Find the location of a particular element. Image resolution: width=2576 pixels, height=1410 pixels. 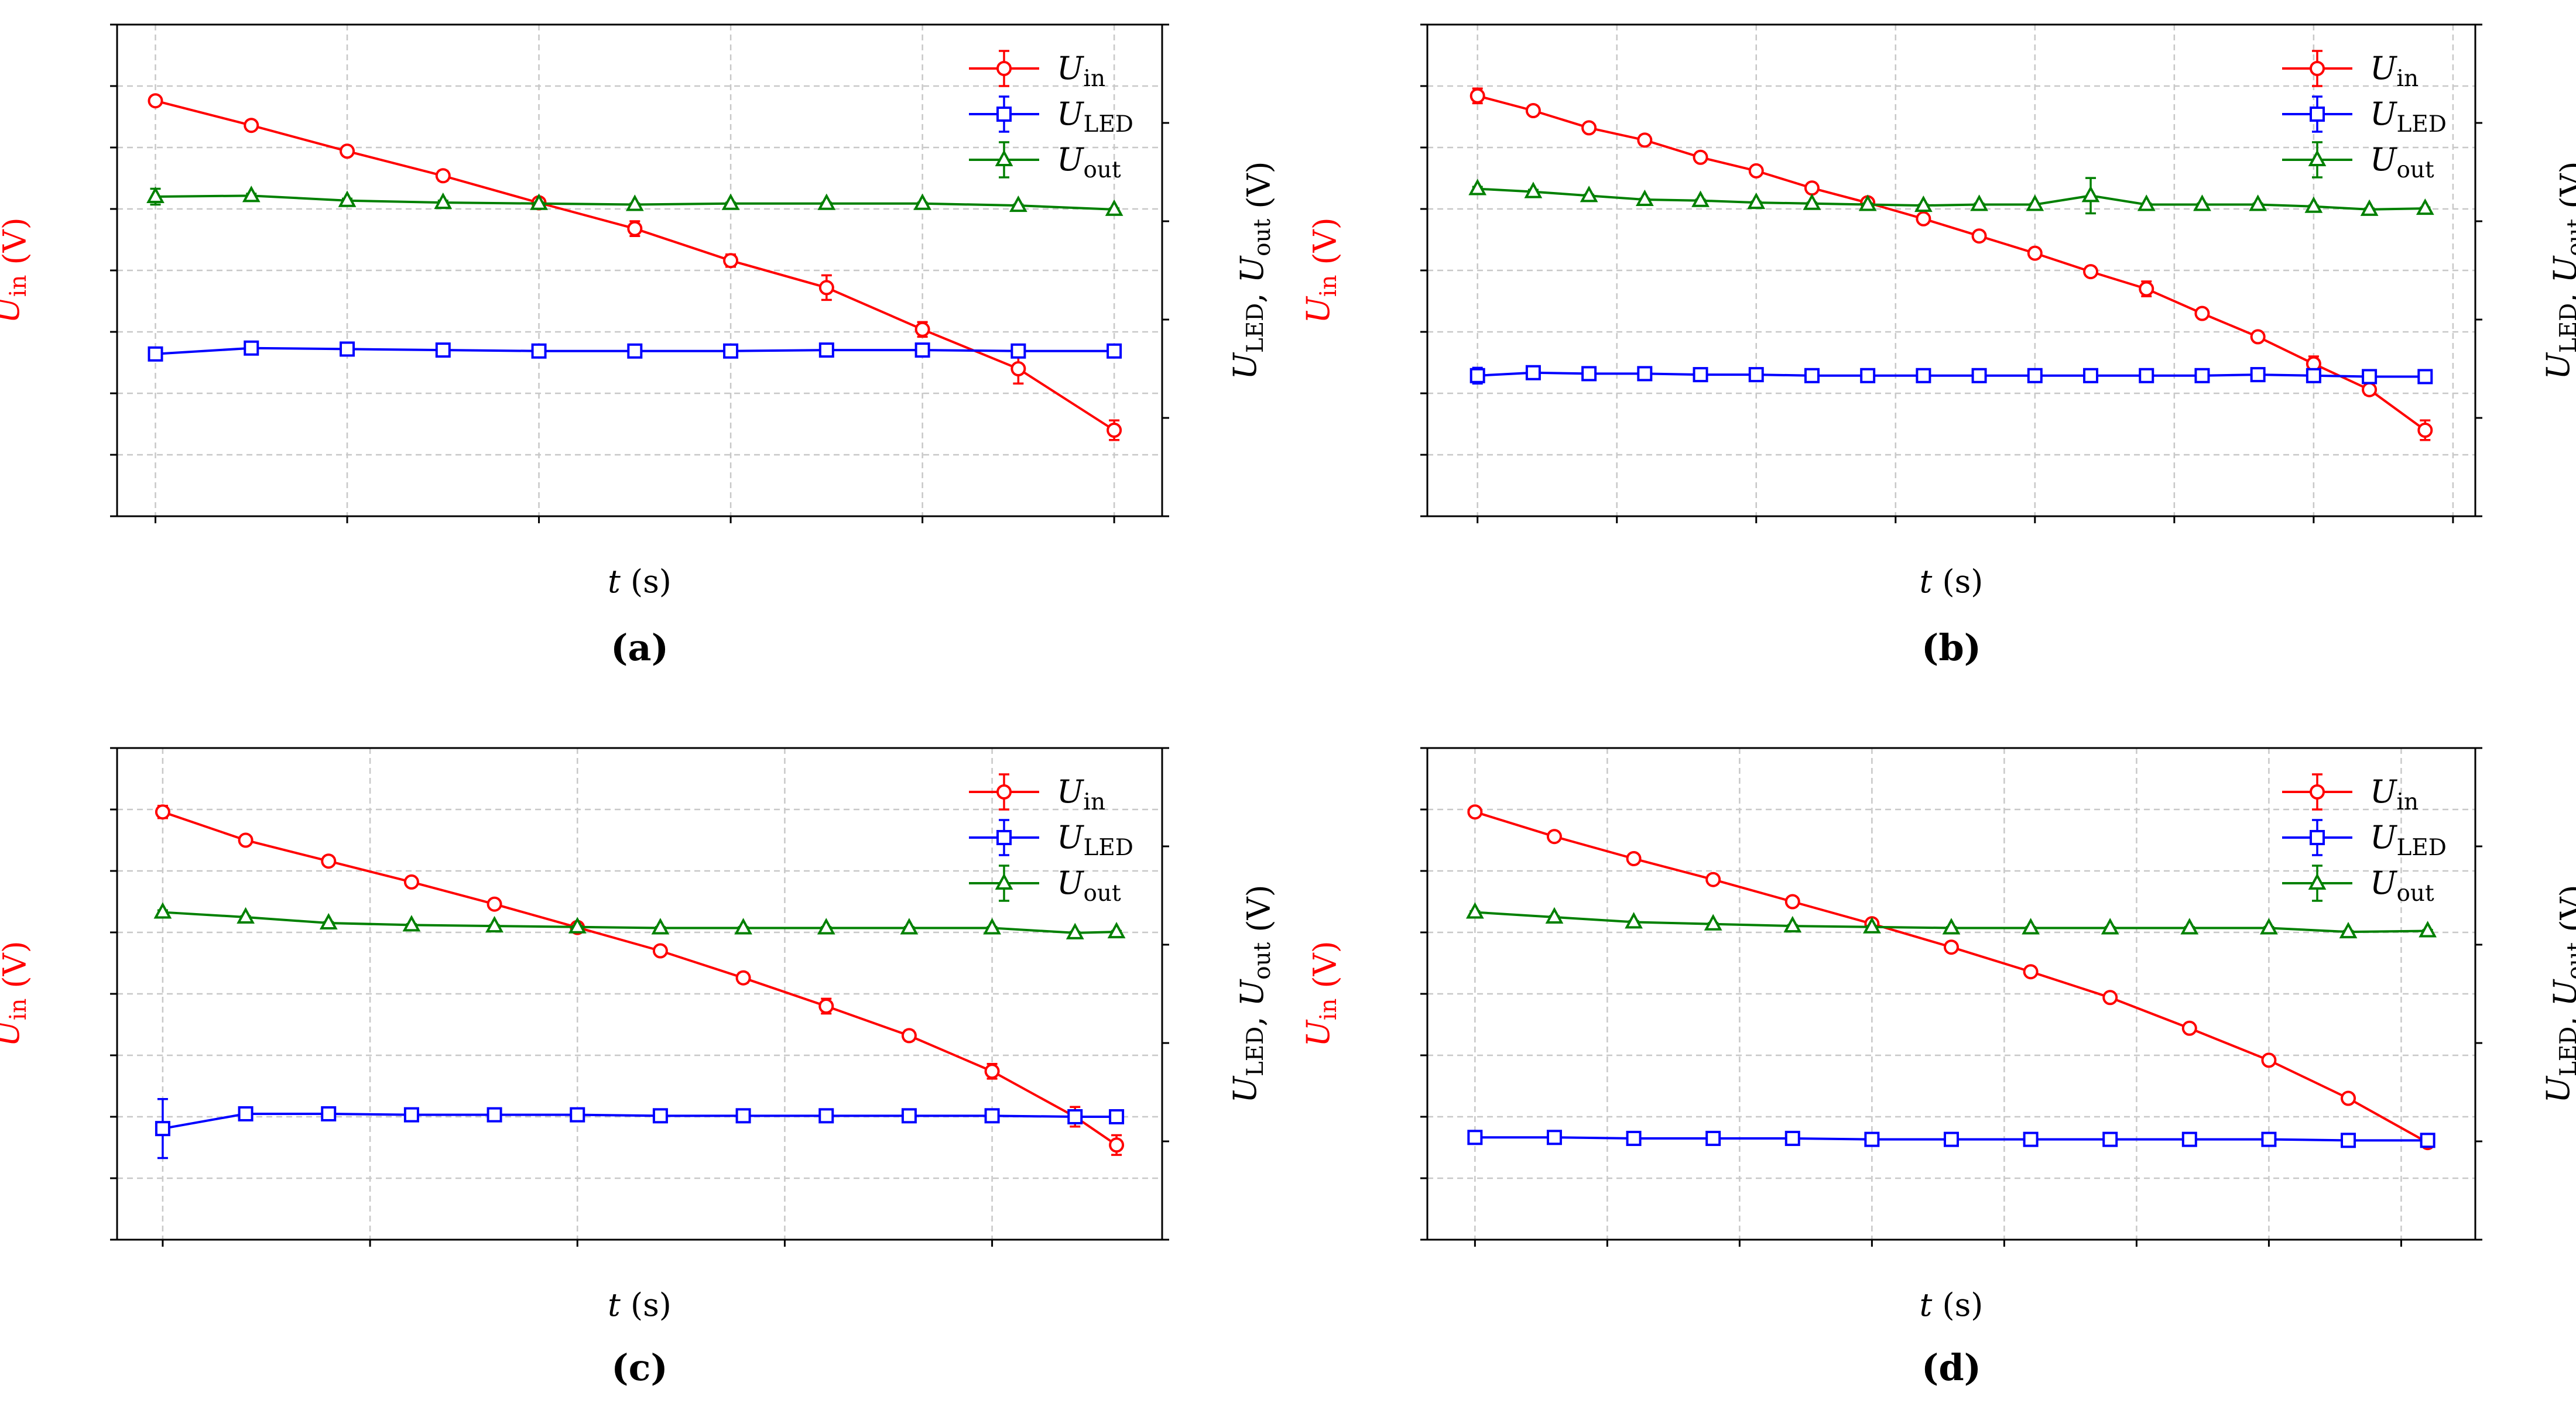

series-line-u_led is located at coordinates (639, 1121).